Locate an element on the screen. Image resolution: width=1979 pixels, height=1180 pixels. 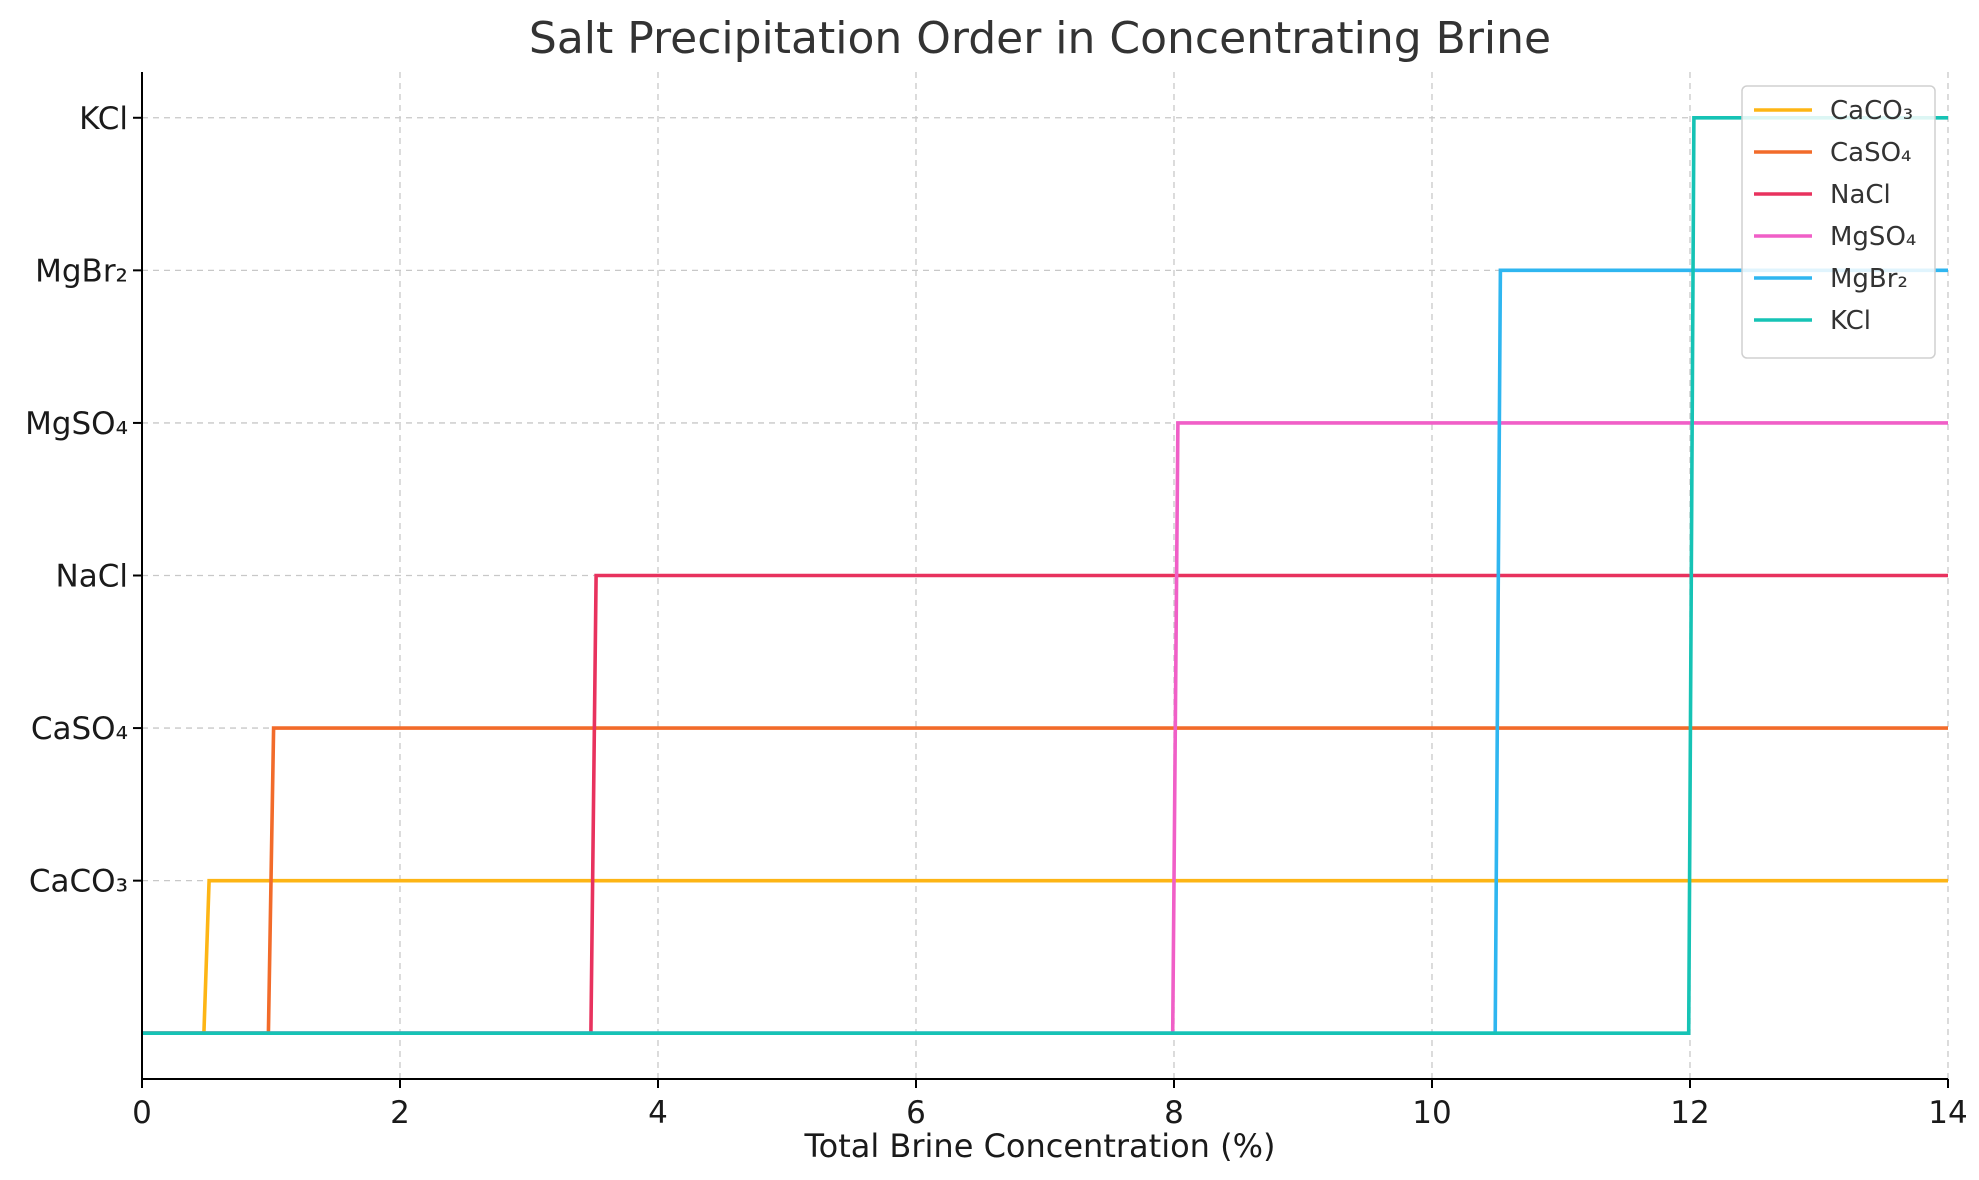
legend-label: CaCO₃ is located at coordinates (1871, 111).